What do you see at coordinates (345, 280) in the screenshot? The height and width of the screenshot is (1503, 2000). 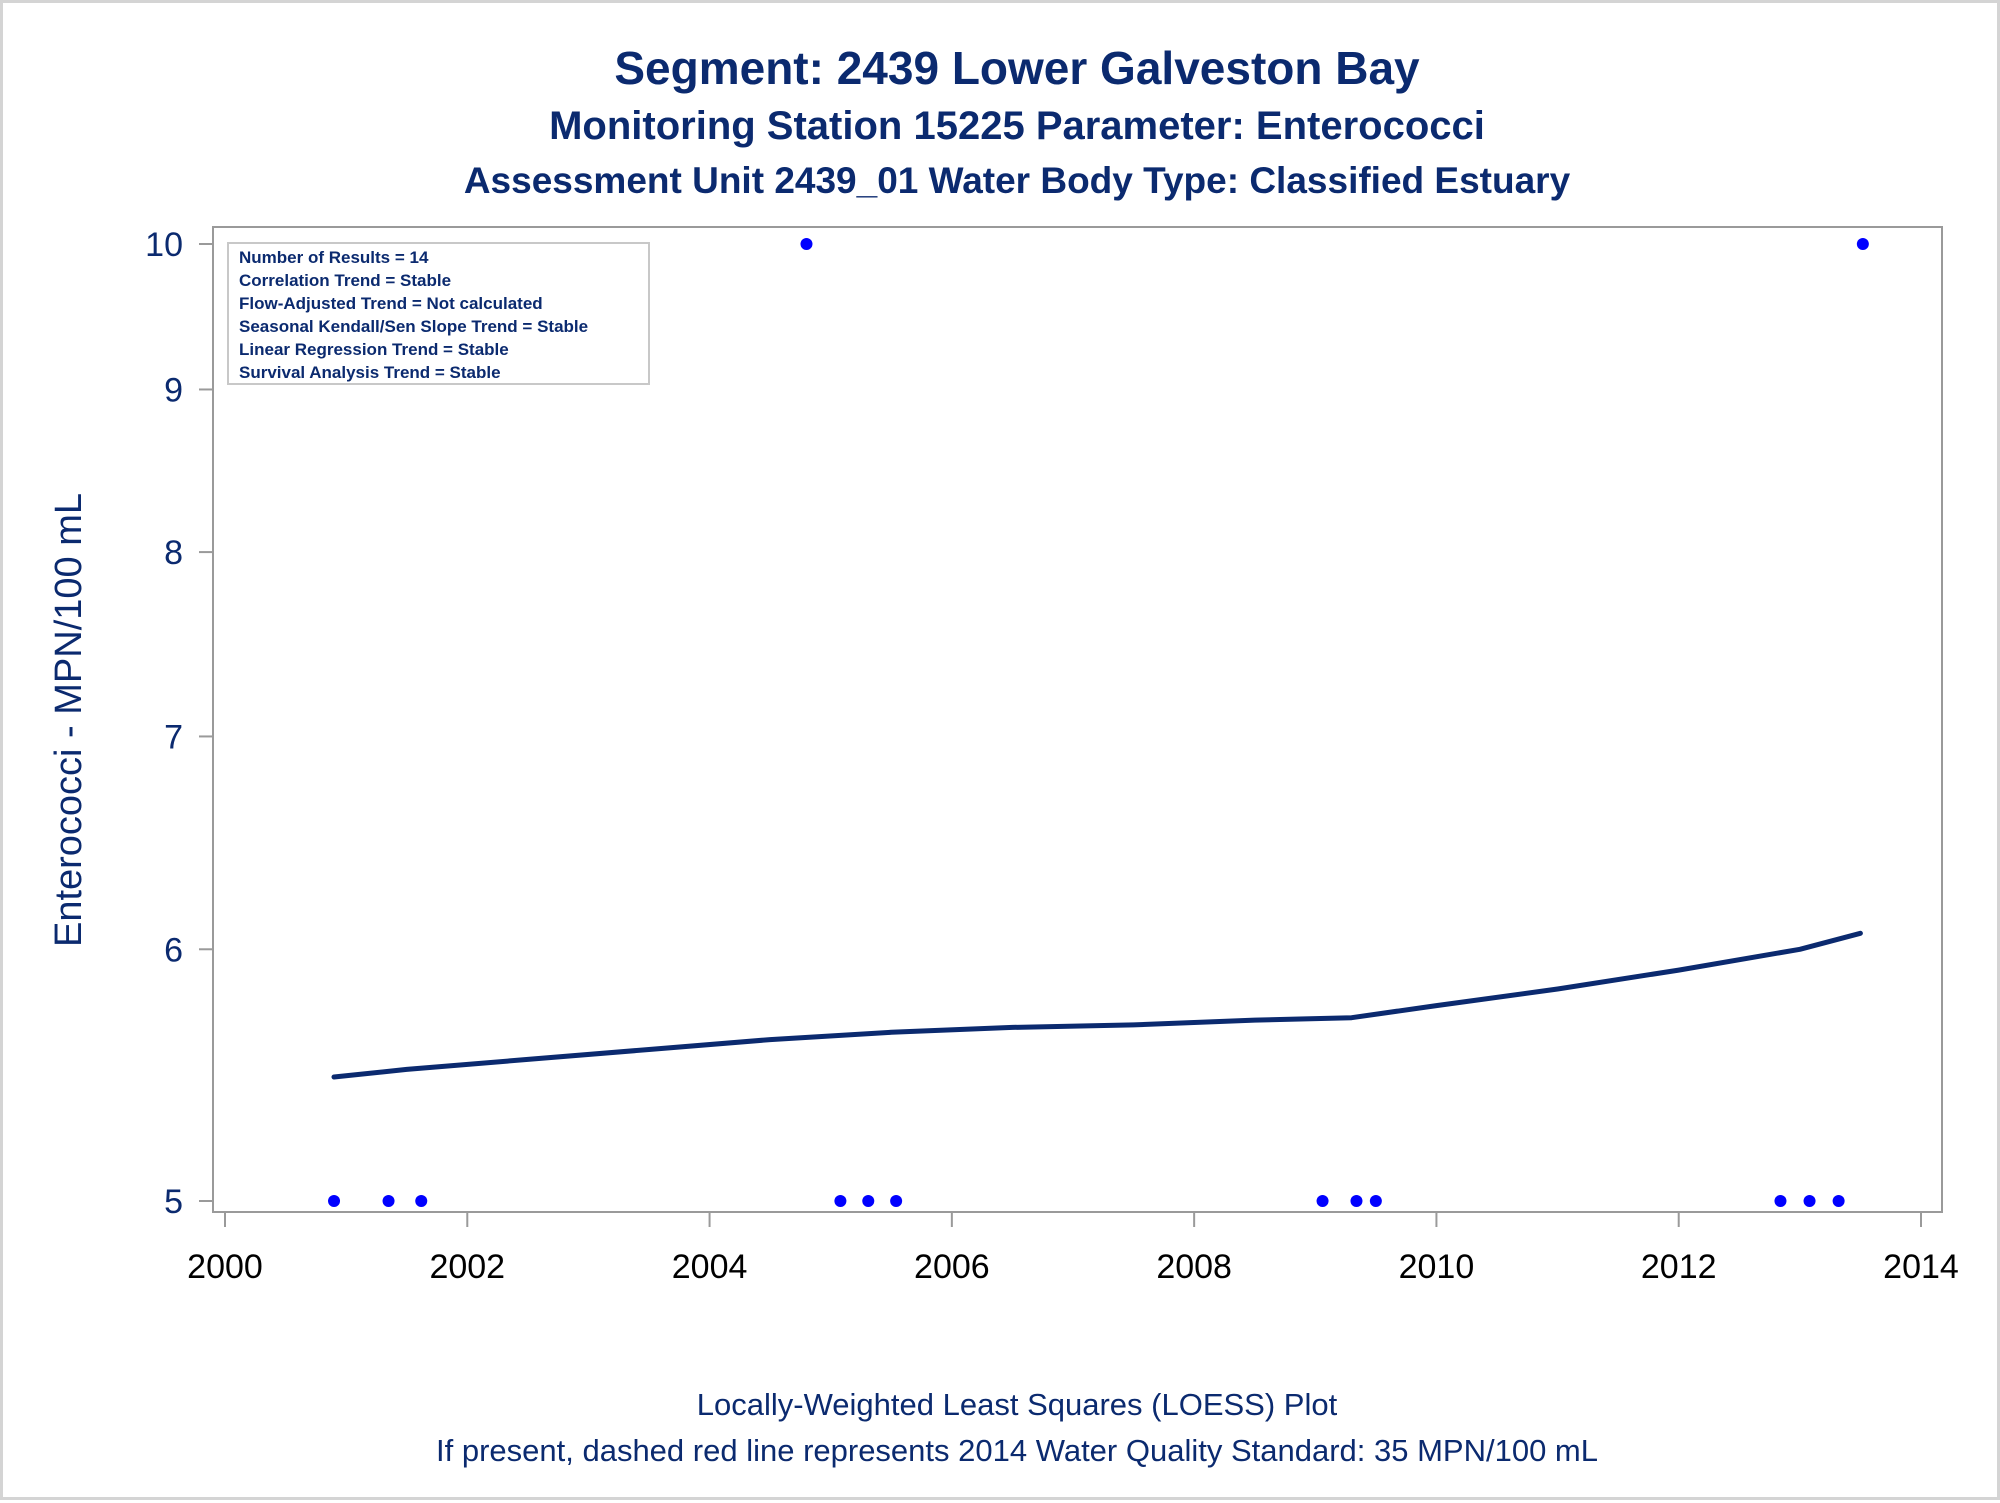 I see `trend-summary-line: Correlation Trend = Stable` at bounding box center [345, 280].